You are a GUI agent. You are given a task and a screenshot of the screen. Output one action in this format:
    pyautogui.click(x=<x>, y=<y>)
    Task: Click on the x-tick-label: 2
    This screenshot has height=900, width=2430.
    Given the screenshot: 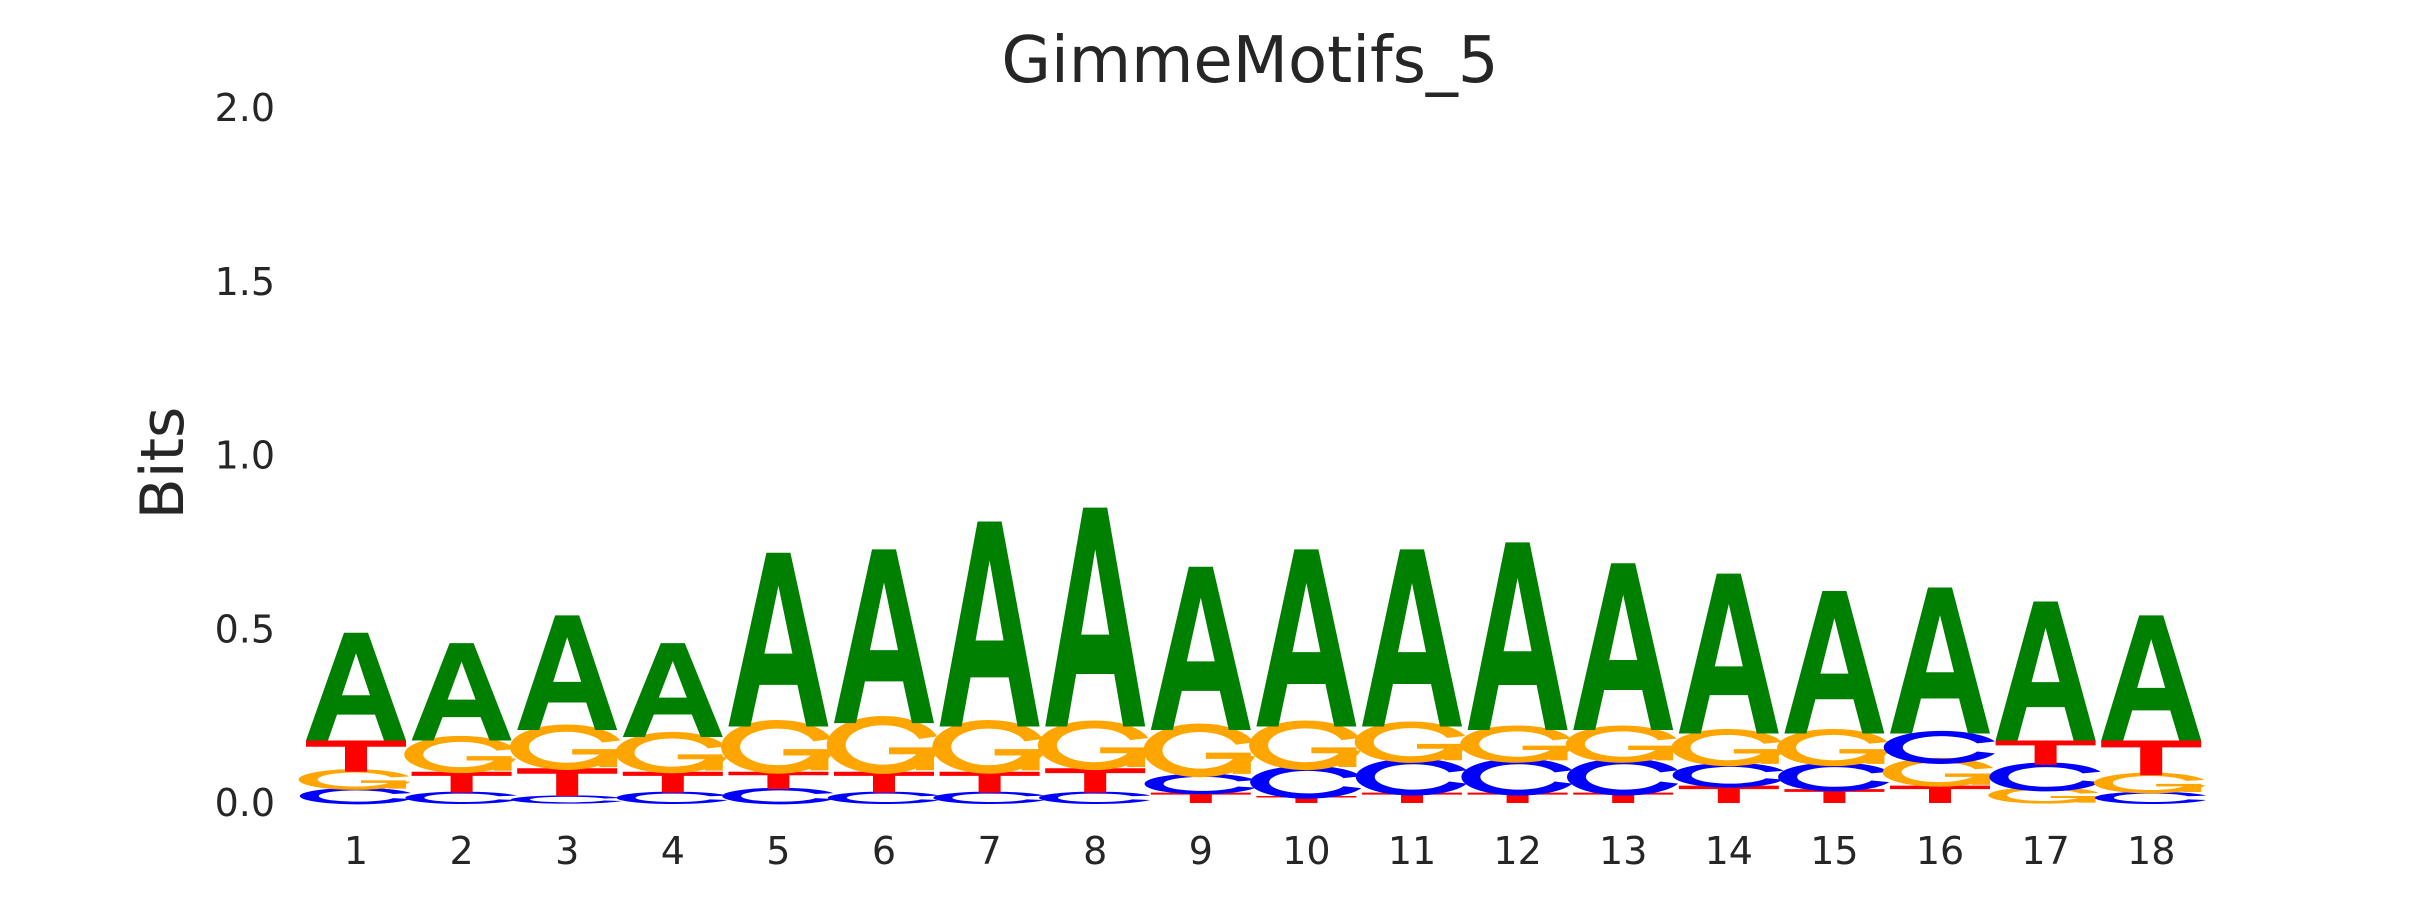 What is the action you would take?
    pyautogui.click(x=462, y=851)
    